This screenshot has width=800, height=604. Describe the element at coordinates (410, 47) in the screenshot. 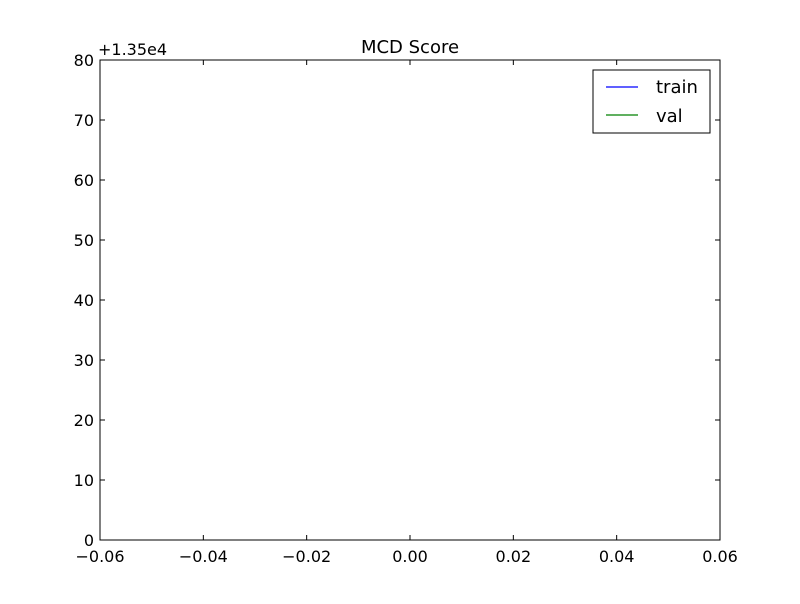

I see `chart-title: MCD Score` at that location.